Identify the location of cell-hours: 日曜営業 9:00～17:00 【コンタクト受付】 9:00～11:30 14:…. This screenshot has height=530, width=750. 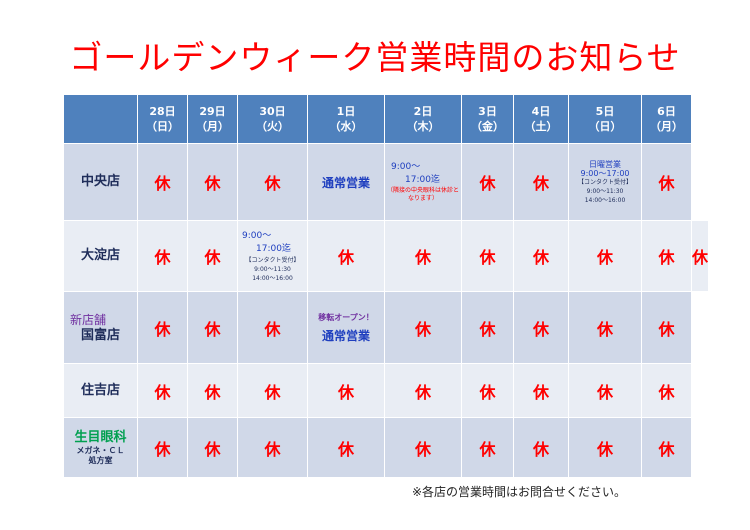
(605, 182).